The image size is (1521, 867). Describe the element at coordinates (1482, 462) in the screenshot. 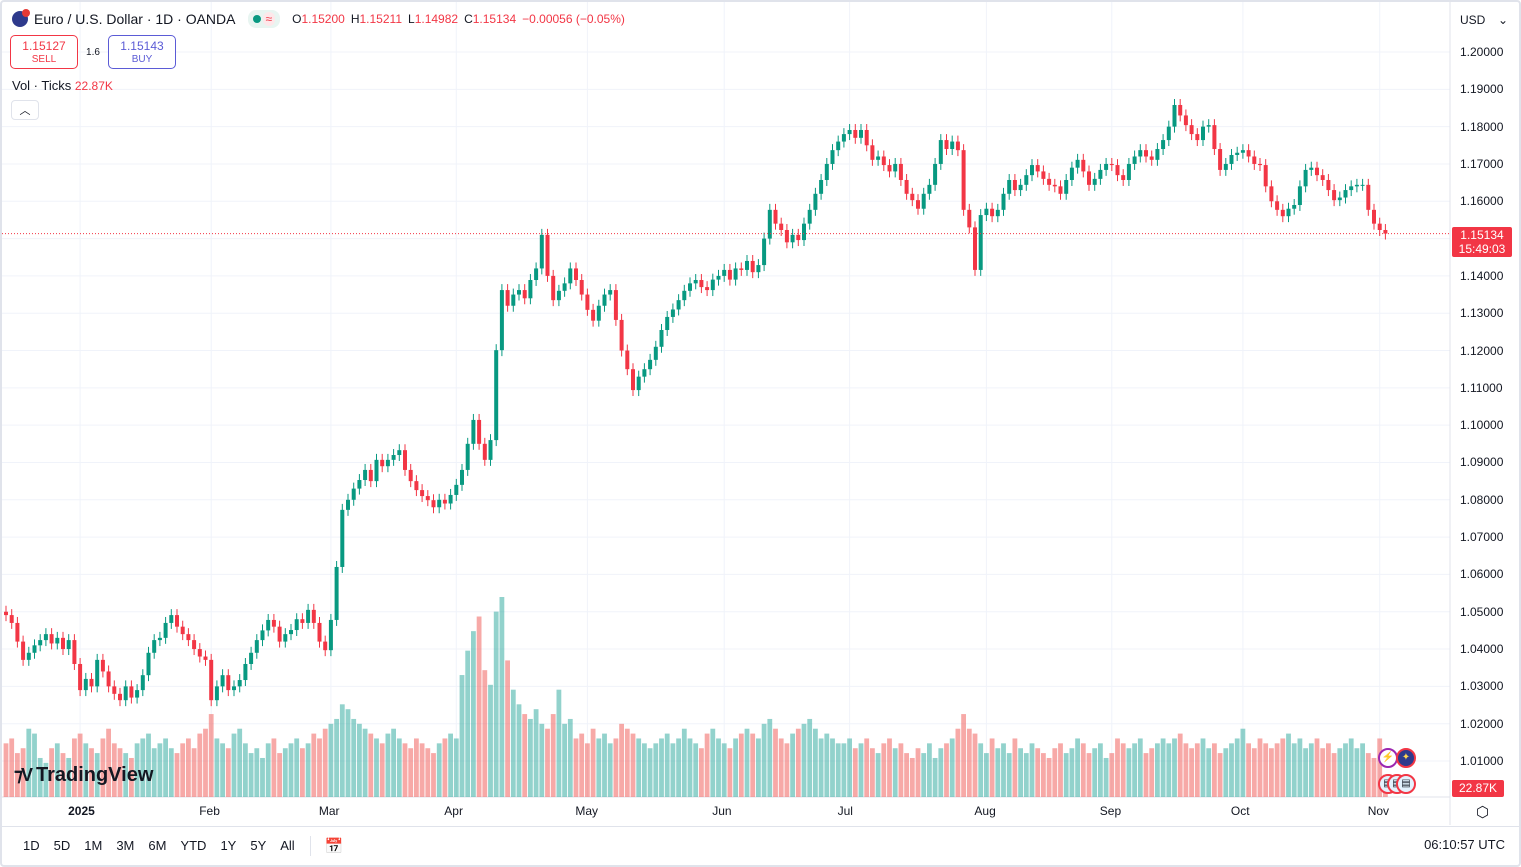

I see `price-tick: 1.09000` at that location.